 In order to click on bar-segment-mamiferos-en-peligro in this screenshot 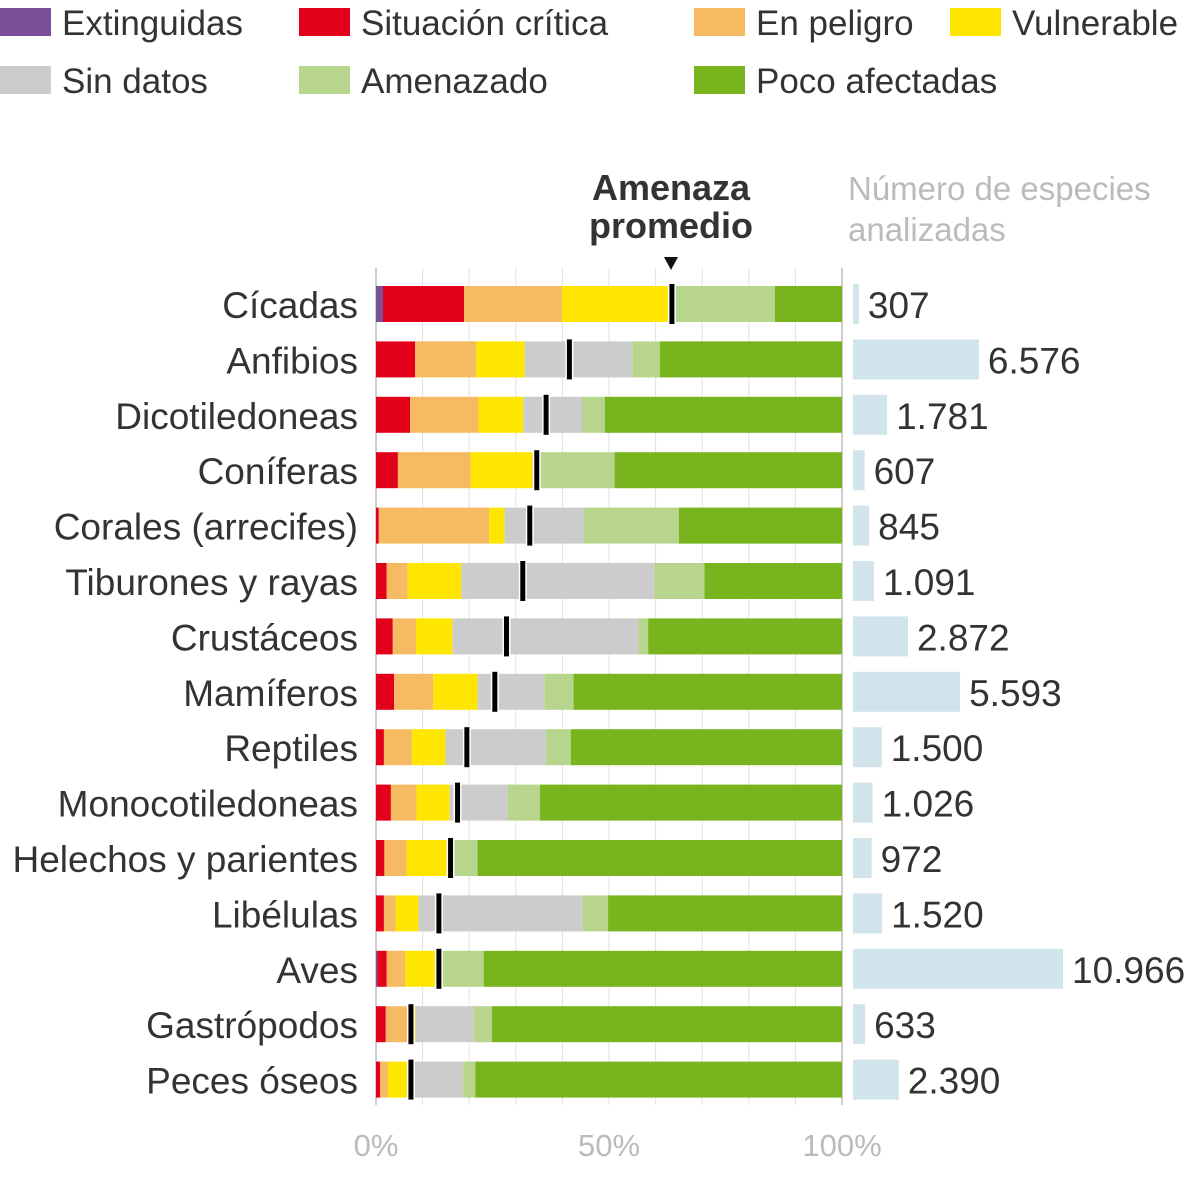, I will do `click(414, 691)`.